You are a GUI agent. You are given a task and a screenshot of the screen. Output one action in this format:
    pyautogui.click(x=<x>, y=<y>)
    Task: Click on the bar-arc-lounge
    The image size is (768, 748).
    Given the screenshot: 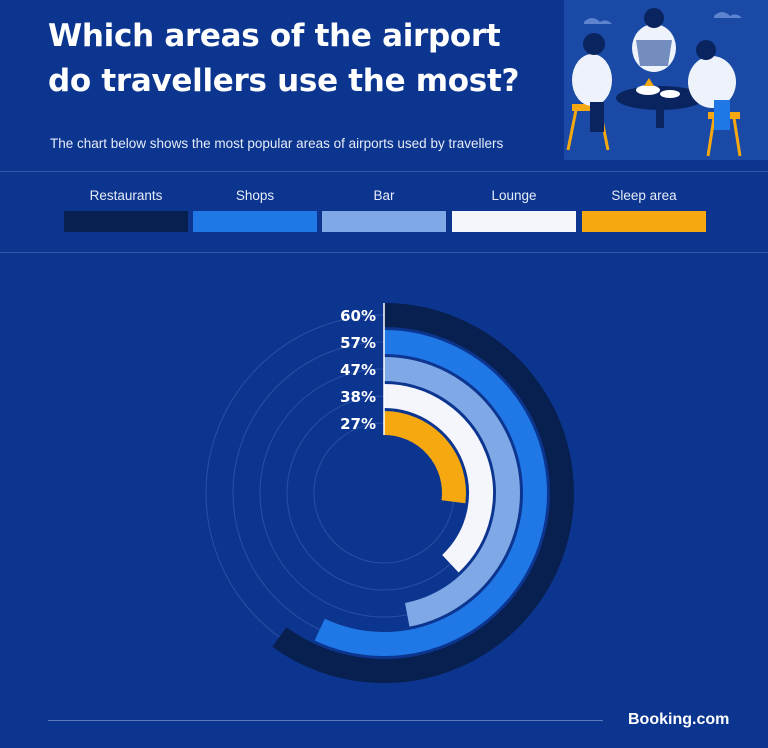 What is the action you would take?
    pyautogui.click(x=438, y=478)
    